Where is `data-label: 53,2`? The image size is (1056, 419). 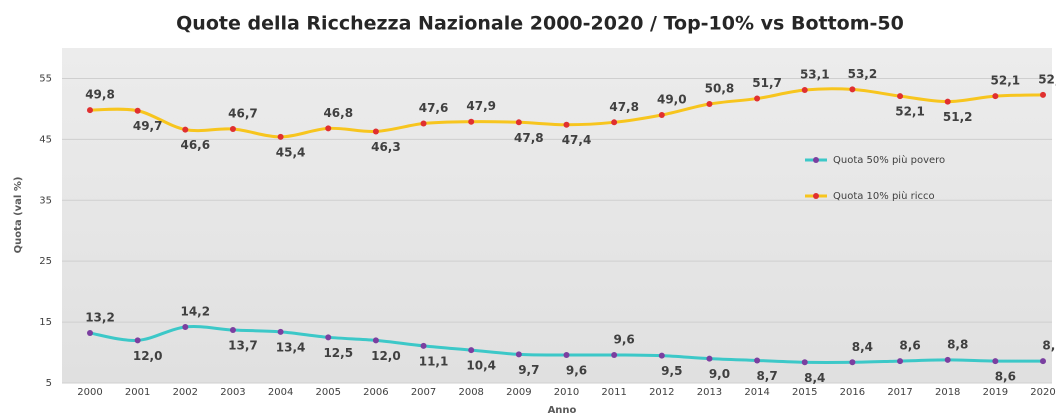 data-label: 53,2 is located at coordinates (863, 74).